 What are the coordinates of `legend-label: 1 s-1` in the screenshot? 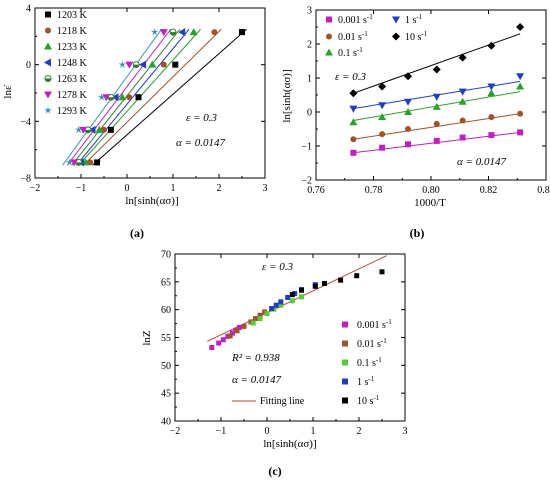 It's located at (366, 381).